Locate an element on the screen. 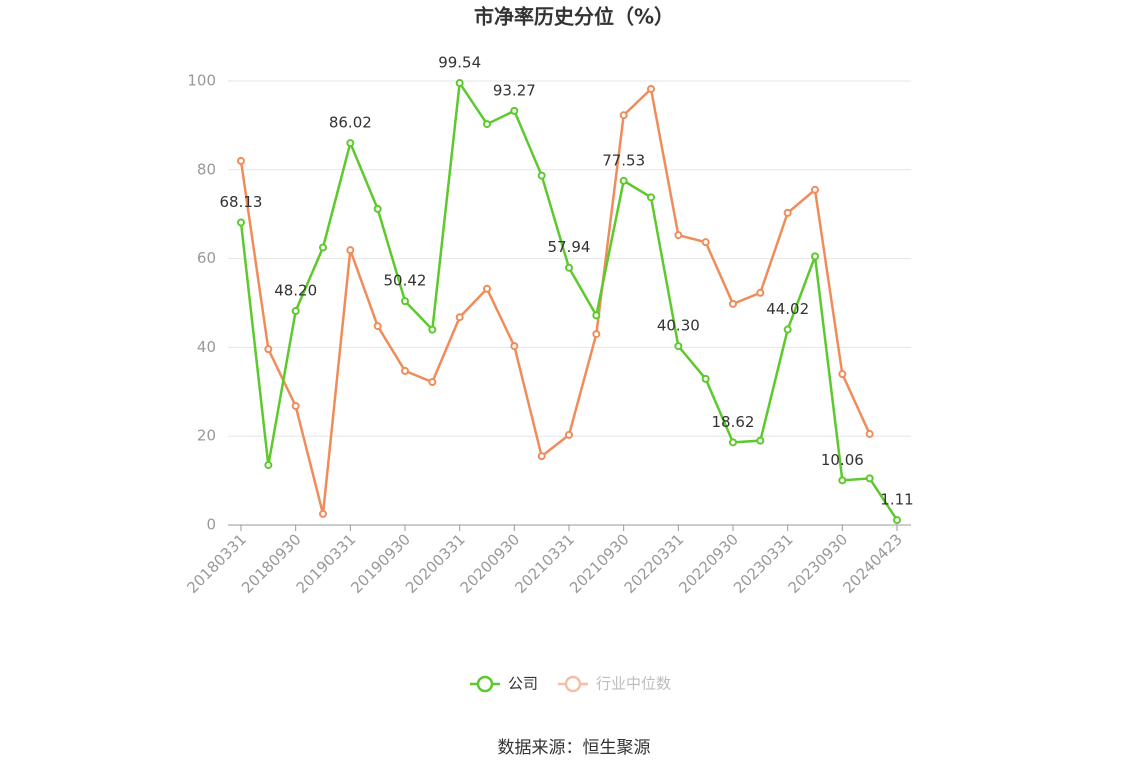  value-label: 77.53 is located at coordinates (623, 160).